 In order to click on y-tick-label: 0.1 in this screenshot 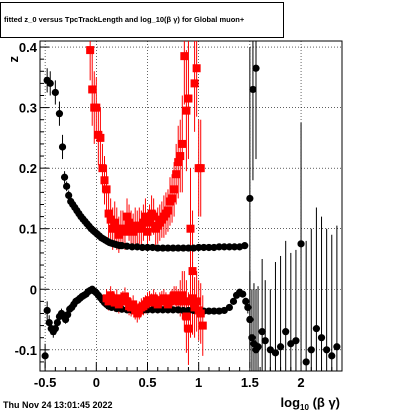, I will do `click(28, 229)`.